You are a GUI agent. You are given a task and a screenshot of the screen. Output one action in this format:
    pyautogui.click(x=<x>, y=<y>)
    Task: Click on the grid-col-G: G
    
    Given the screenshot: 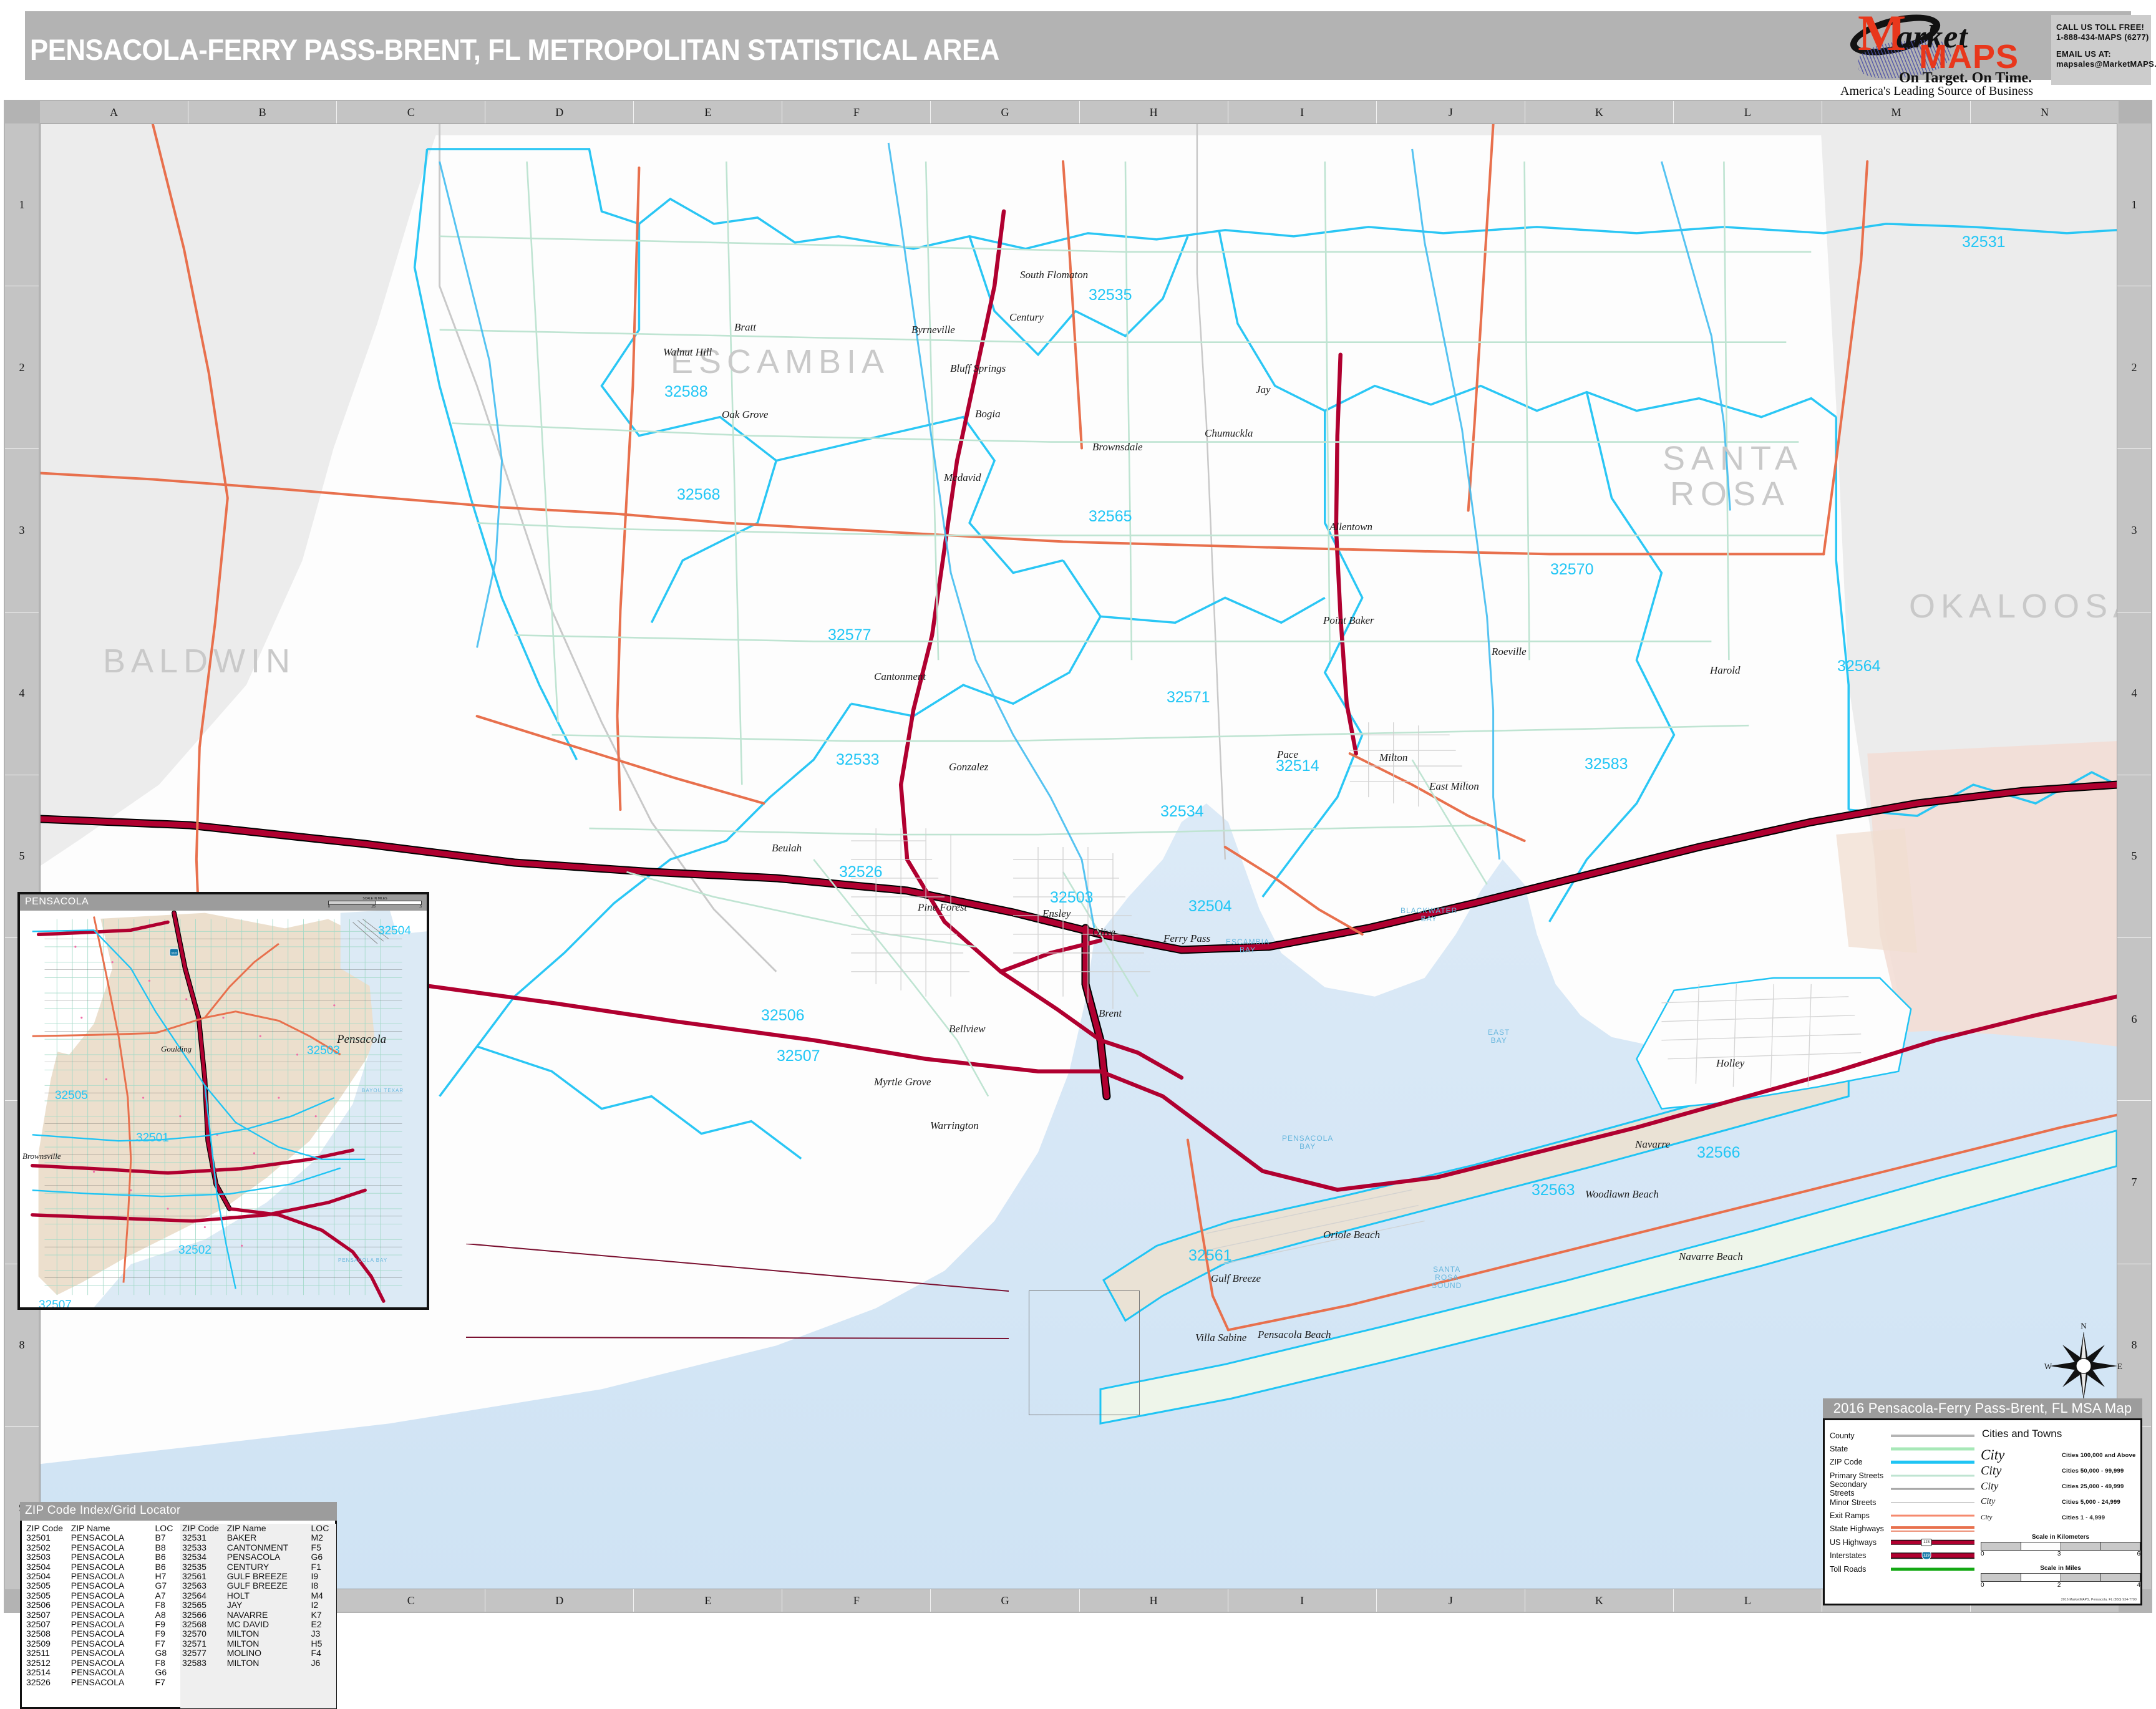 What is the action you would take?
    pyautogui.click(x=1005, y=112)
    